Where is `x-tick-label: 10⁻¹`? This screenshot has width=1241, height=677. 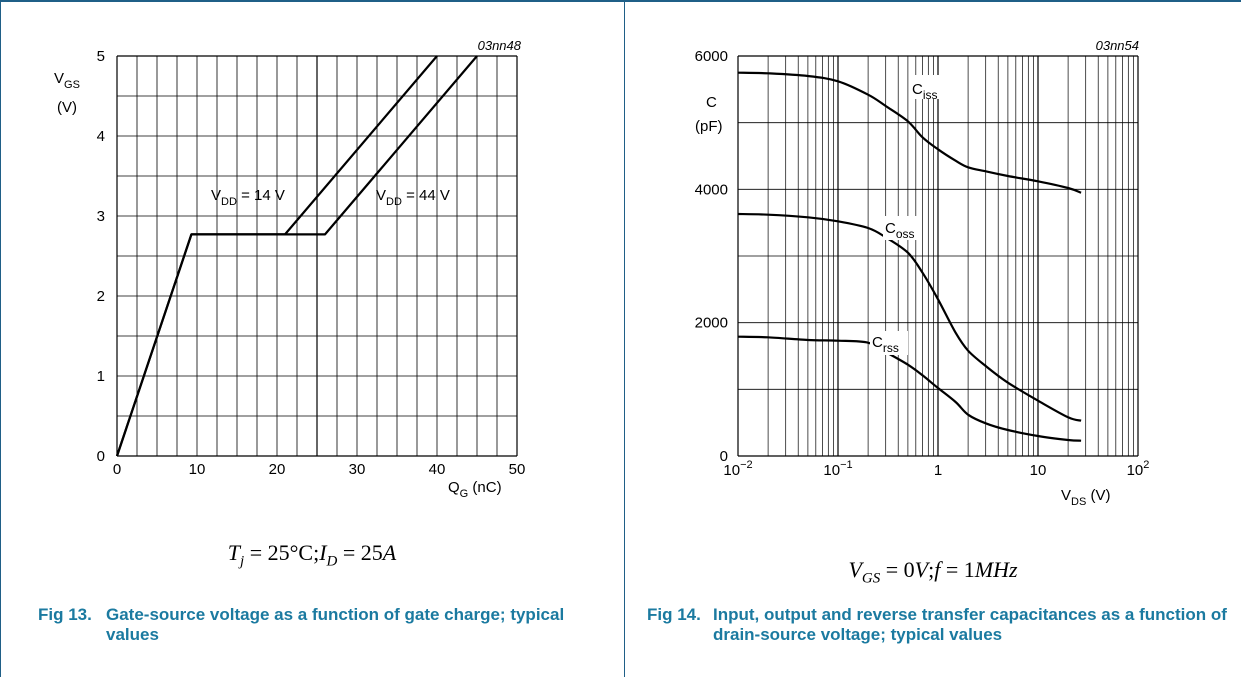 x-tick-label: 10⁻¹ is located at coordinates (837, 469).